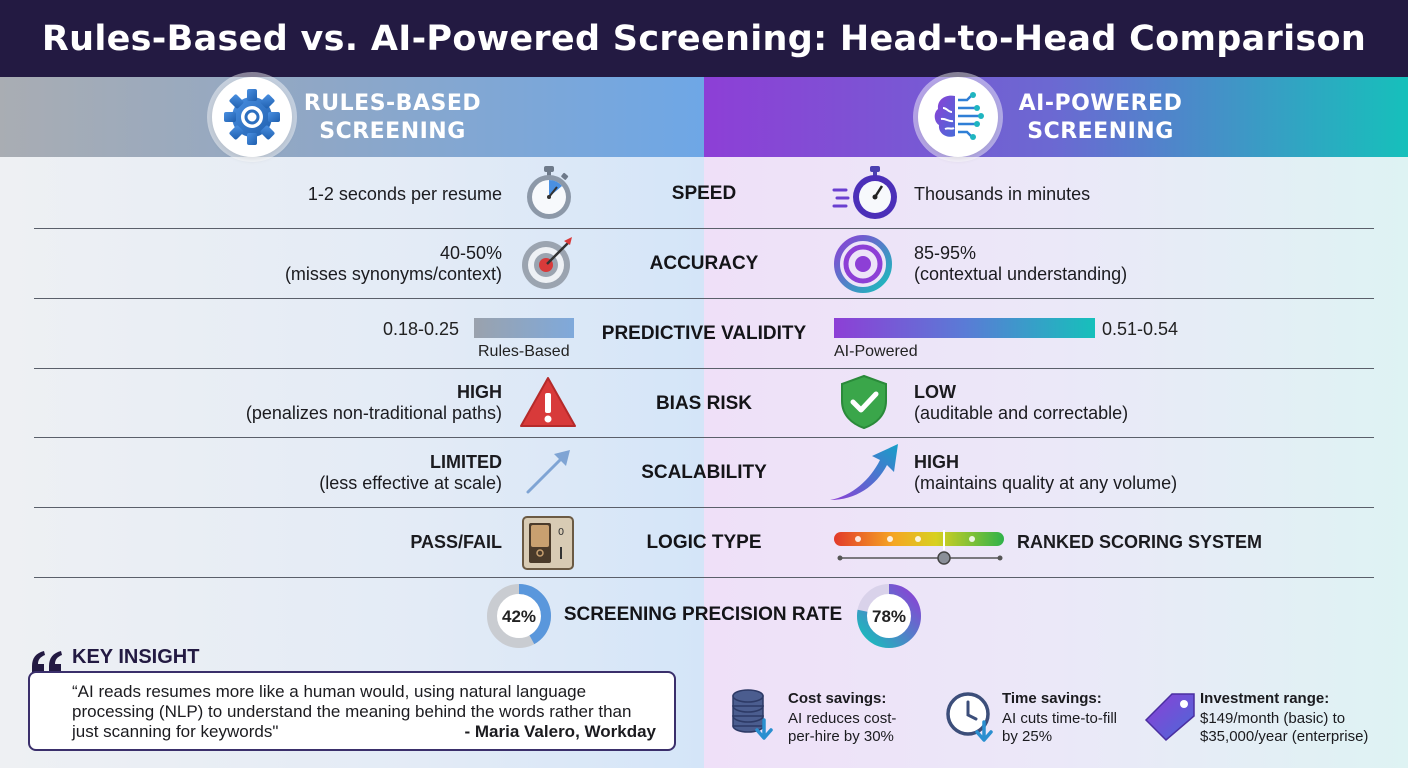 This screenshot has width=1408, height=768. I want to click on ai-powered-header, so click(1056, 117).